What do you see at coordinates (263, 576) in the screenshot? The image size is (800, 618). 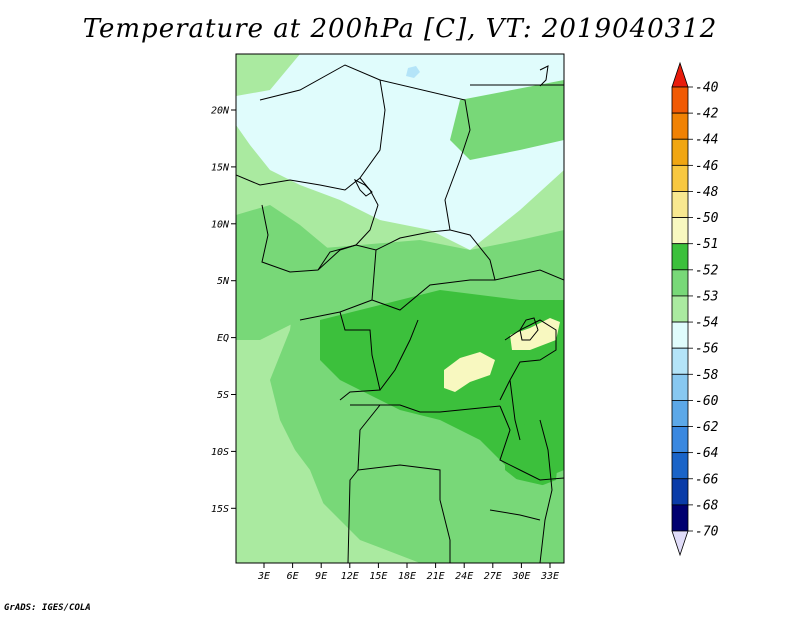 I see `lon-label: 3E` at bounding box center [263, 576].